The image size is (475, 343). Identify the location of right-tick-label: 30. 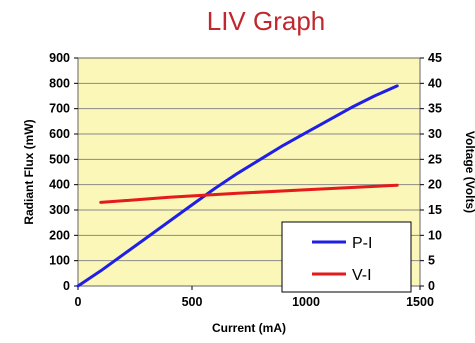
(435, 134).